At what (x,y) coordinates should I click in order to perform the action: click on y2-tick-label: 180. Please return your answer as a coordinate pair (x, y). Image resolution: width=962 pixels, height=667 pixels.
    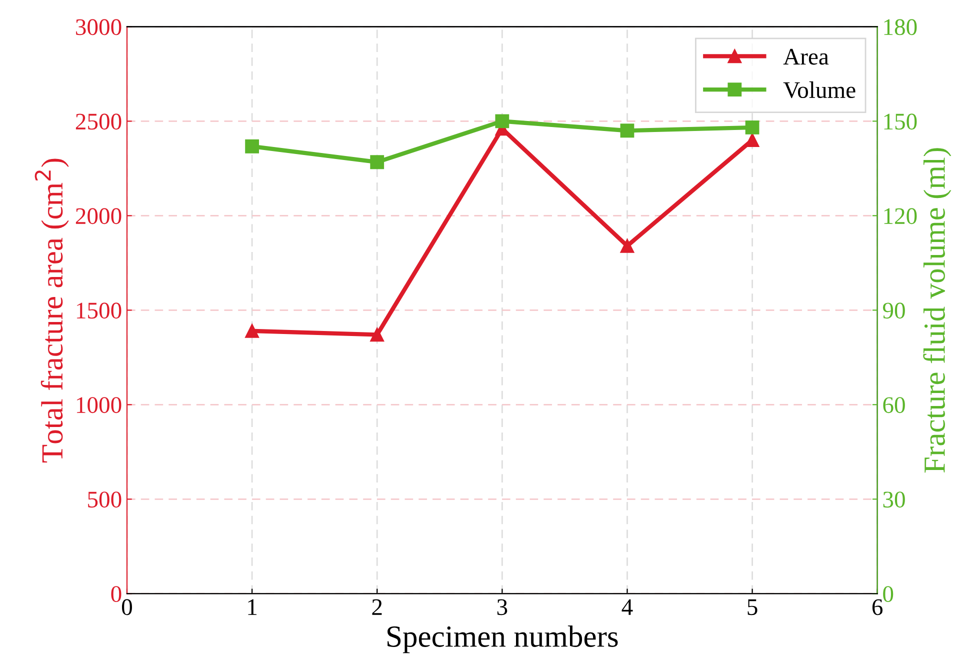
    Looking at the image, I should click on (900, 27).